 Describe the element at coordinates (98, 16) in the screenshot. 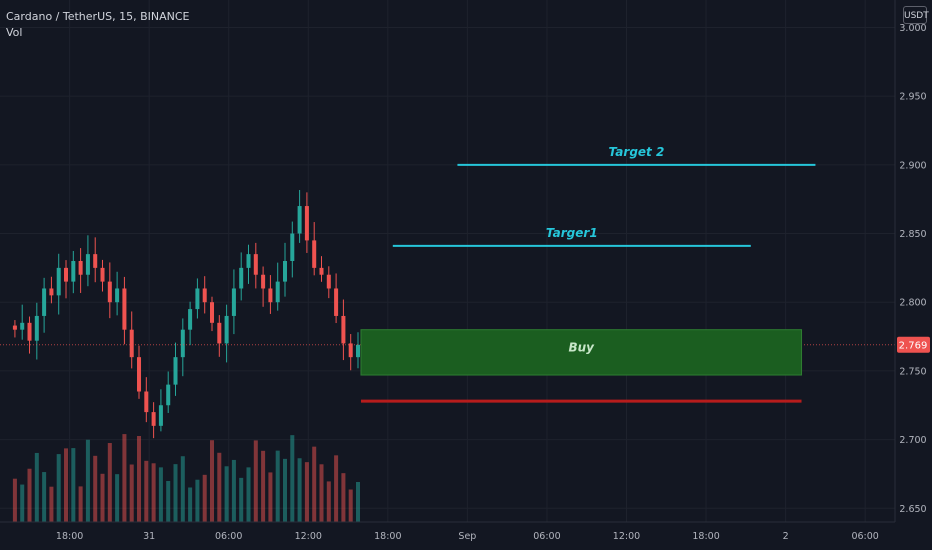

I see `symbol-title: Cardano / TetherUS, 15, BINANCE` at that location.